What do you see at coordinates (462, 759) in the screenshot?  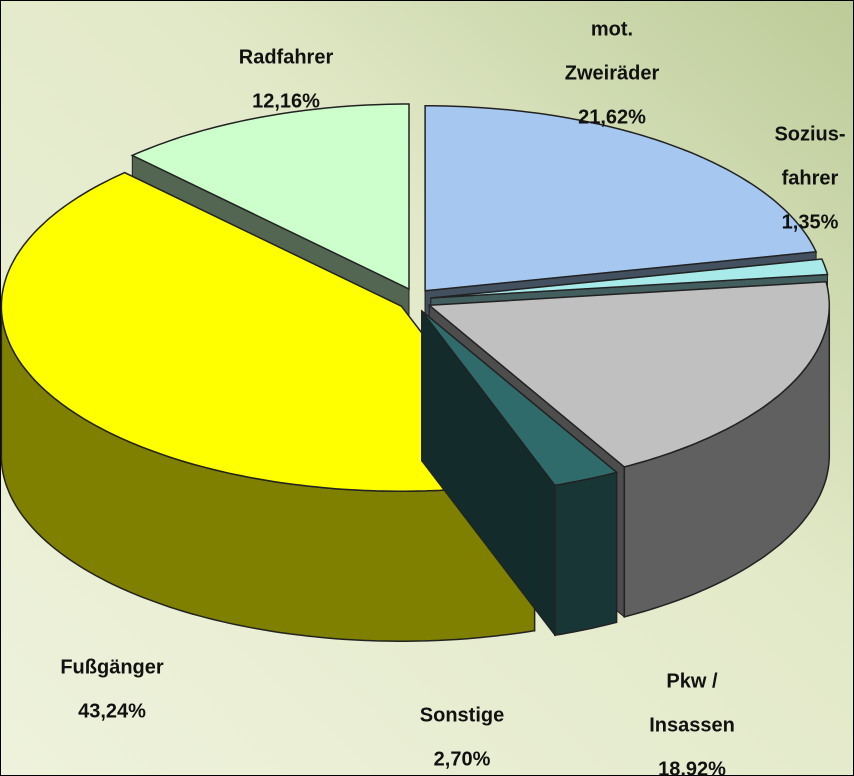 I see `value-label: 2,70%` at bounding box center [462, 759].